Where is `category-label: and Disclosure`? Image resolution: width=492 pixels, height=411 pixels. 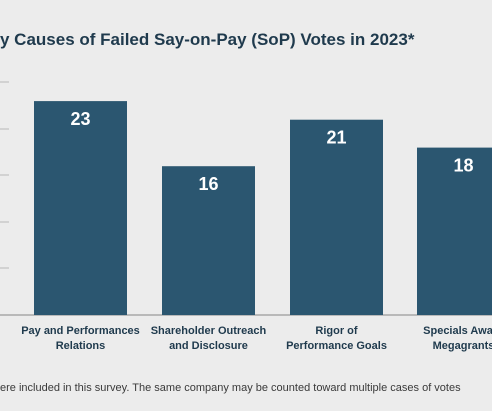
category-label: and Disclosure is located at coordinates (208, 346).